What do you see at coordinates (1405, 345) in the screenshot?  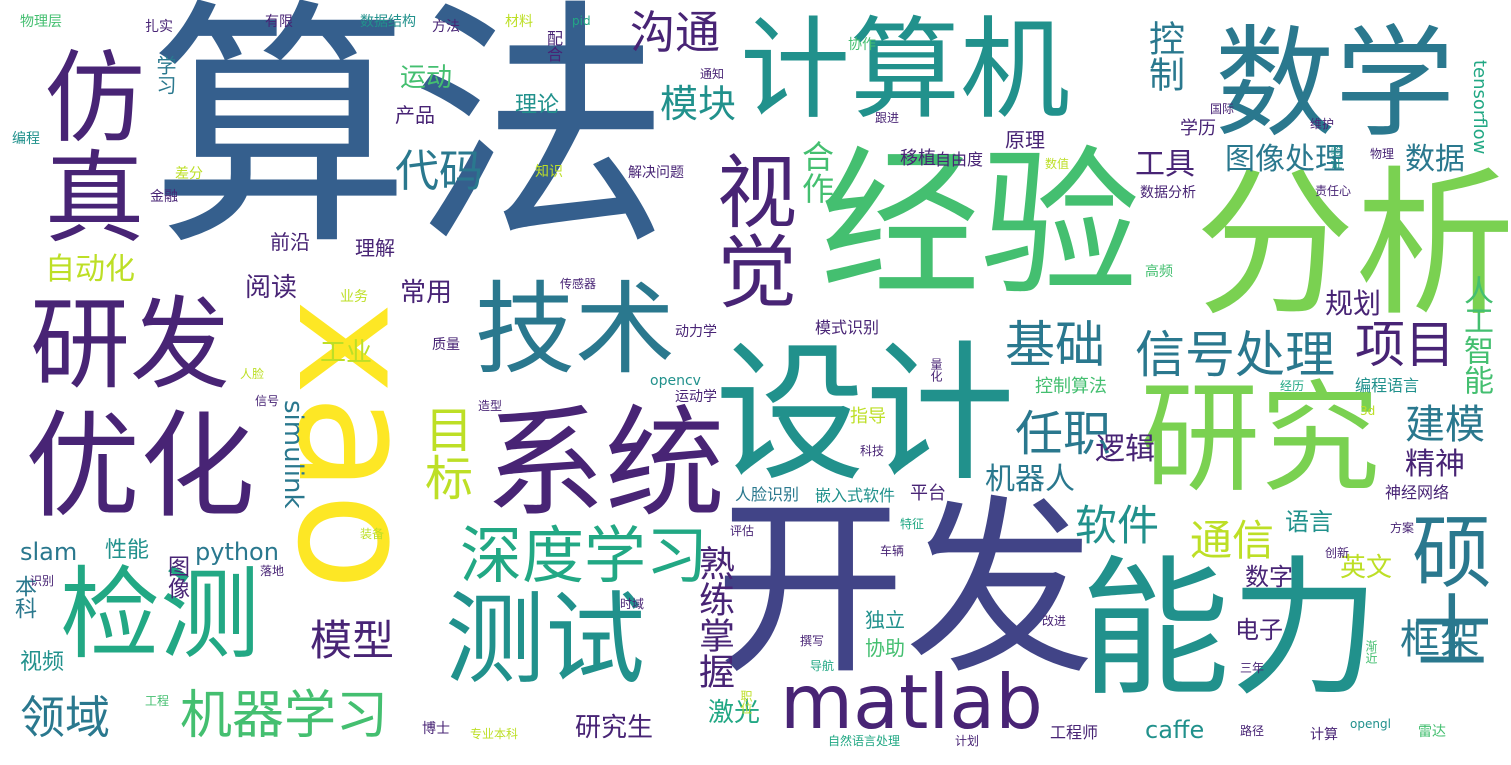 I see `word-cloud-word: 项目` at bounding box center [1405, 345].